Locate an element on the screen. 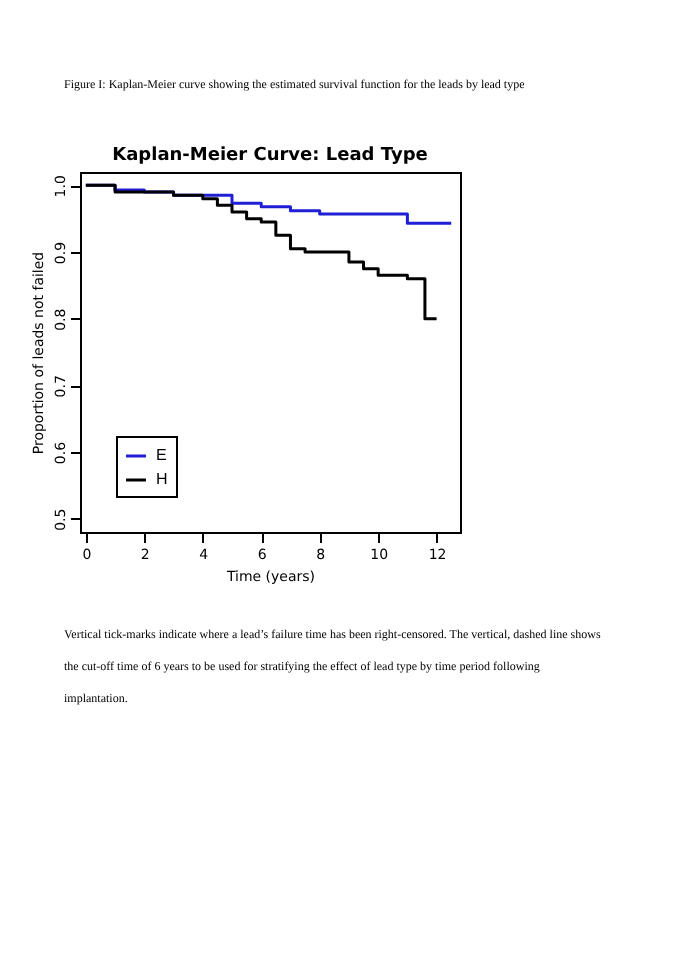 The height and width of the screenshot is (960, 678). legend-label: E is located at coordinates (161, 455).